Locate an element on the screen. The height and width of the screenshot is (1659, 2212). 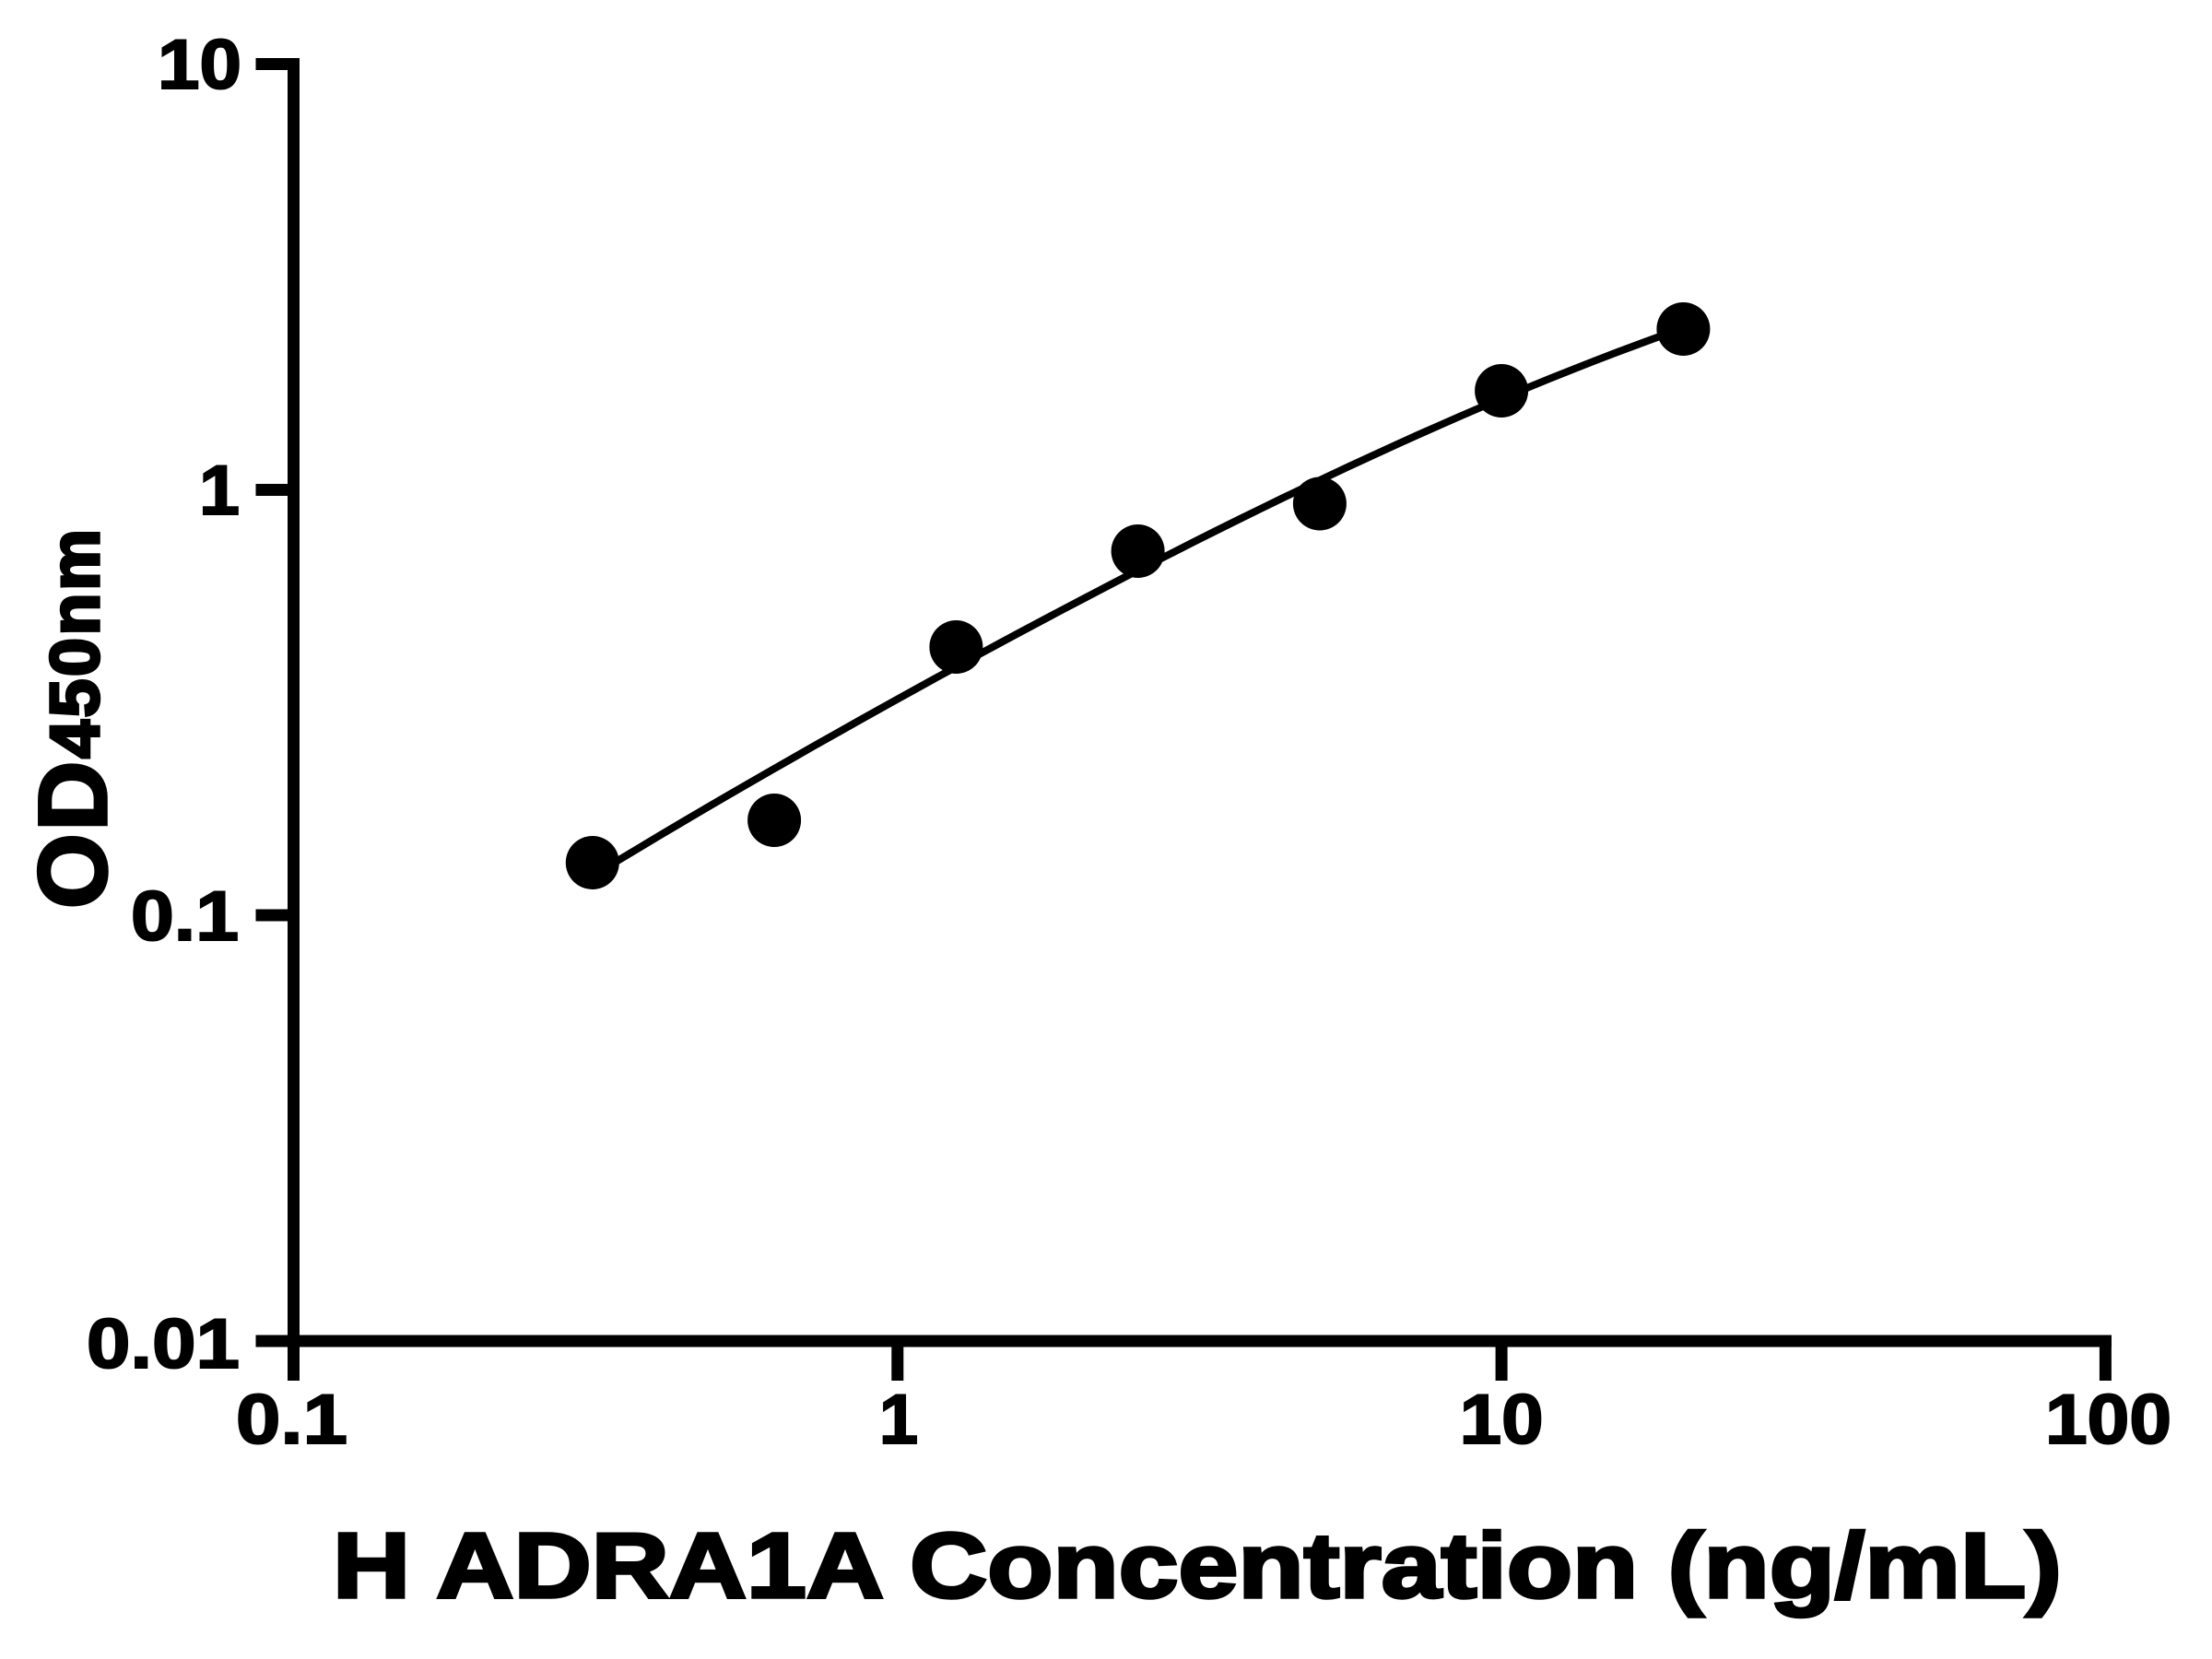
svg-text: 0.01 is located at coordinates (163, 1344).